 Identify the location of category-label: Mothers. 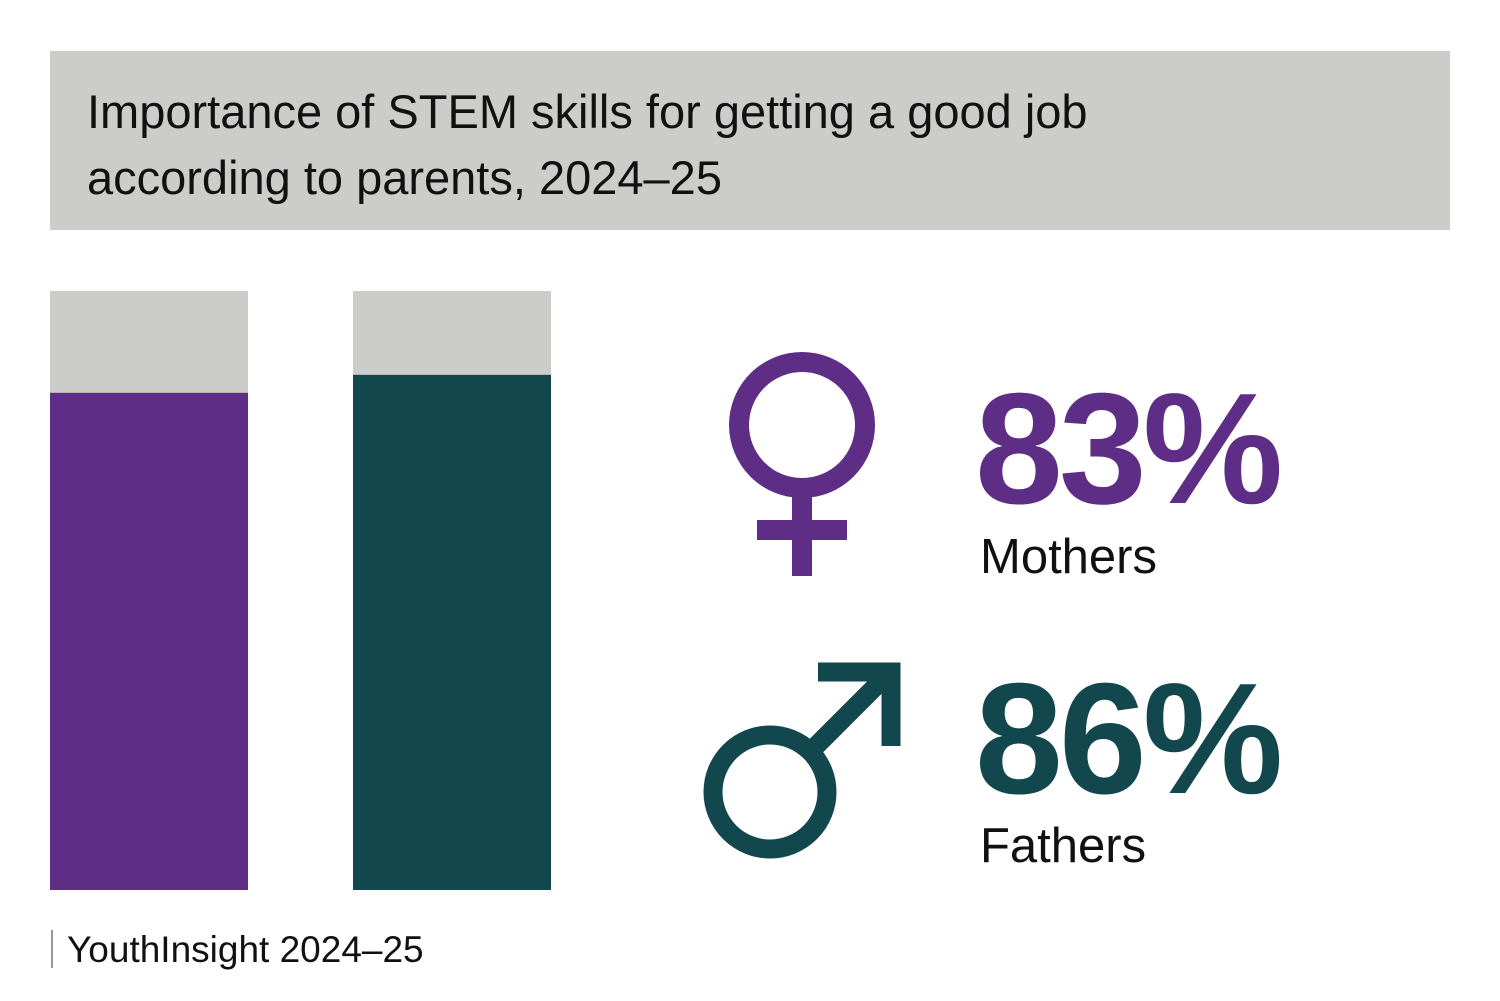
(1068, 557).